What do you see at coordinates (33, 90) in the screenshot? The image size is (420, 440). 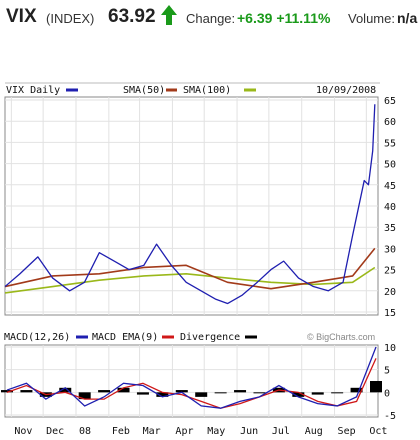 I see `legend-price-label: VIX Daily` at bounding box center [33, 90].